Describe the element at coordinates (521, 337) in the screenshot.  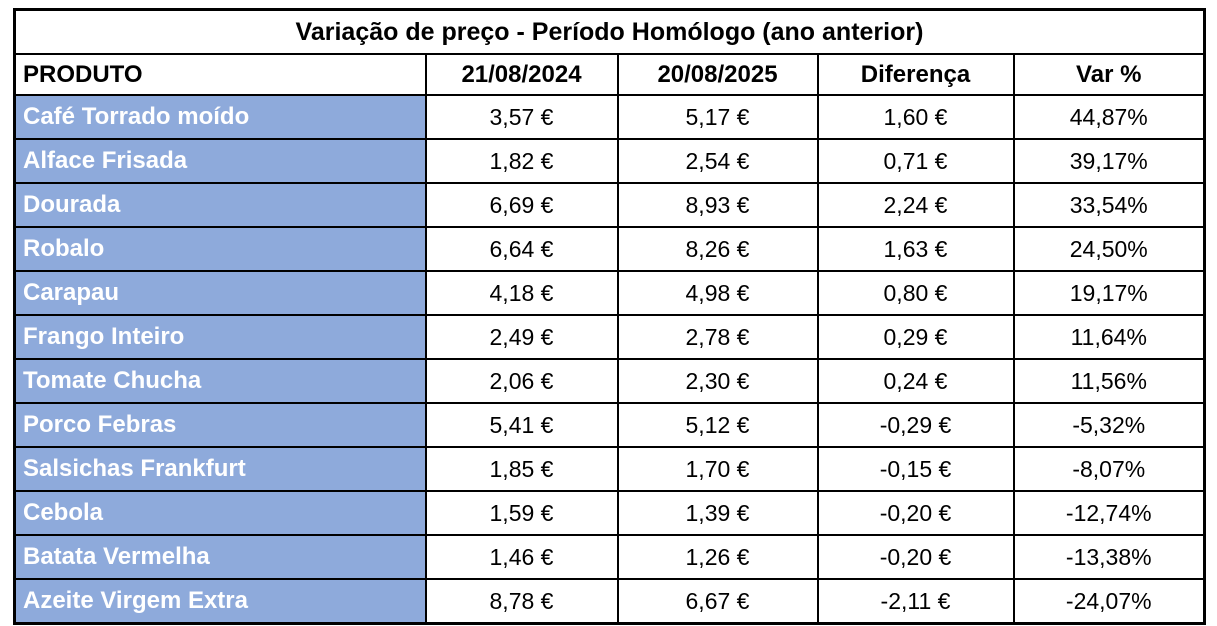
I see `price-2024-cell: 2,49 €` at that location.